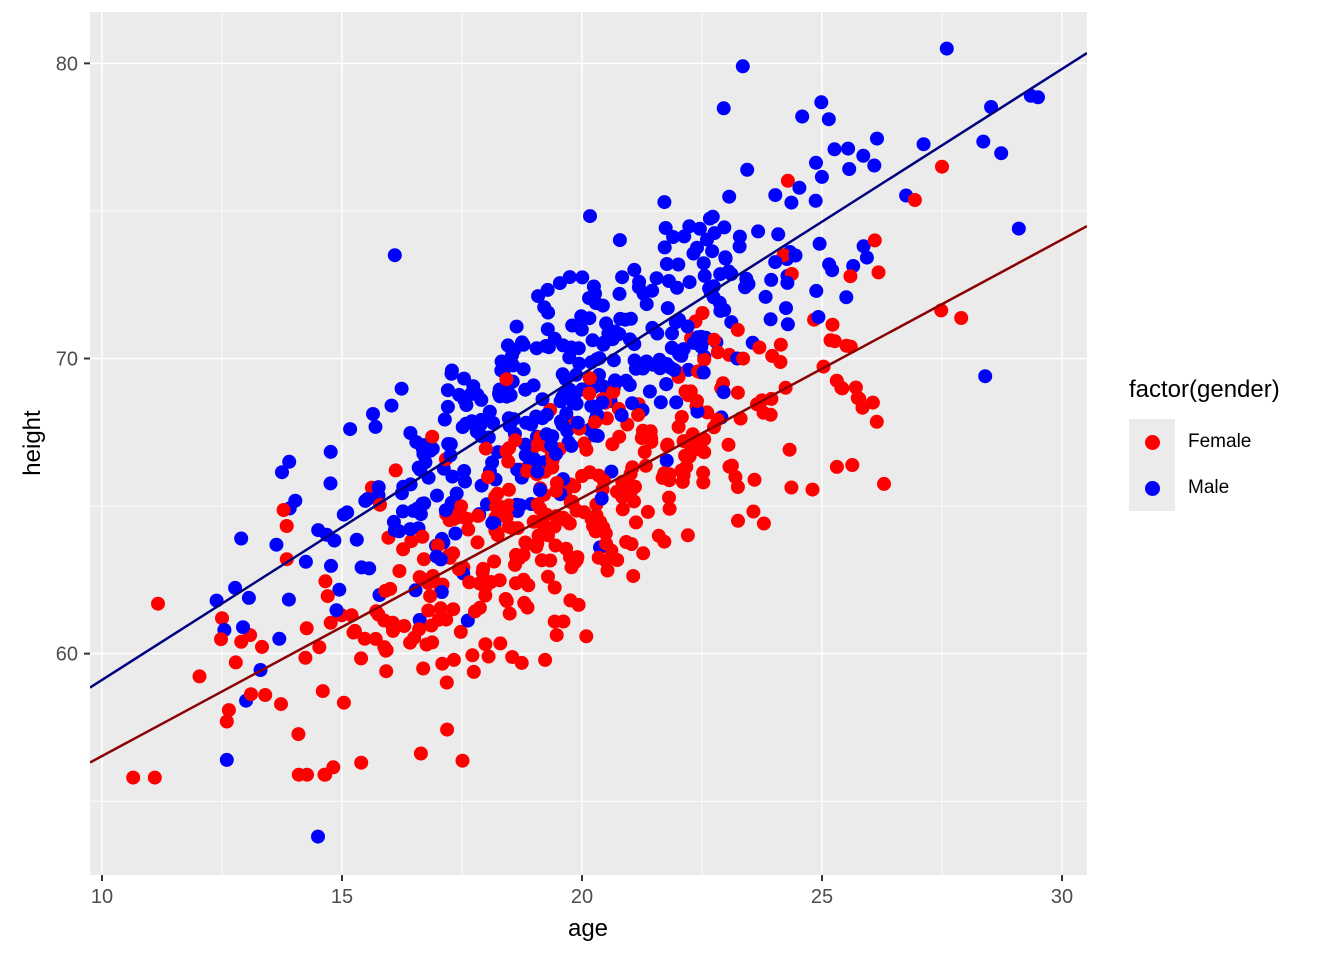 Image resolution: width=1344 pixels, height=960 pixels. What do you see at coordinates (102, 897) in the screenshot?
I see `x-tick-label: 10` at bounding box center [102, 897].